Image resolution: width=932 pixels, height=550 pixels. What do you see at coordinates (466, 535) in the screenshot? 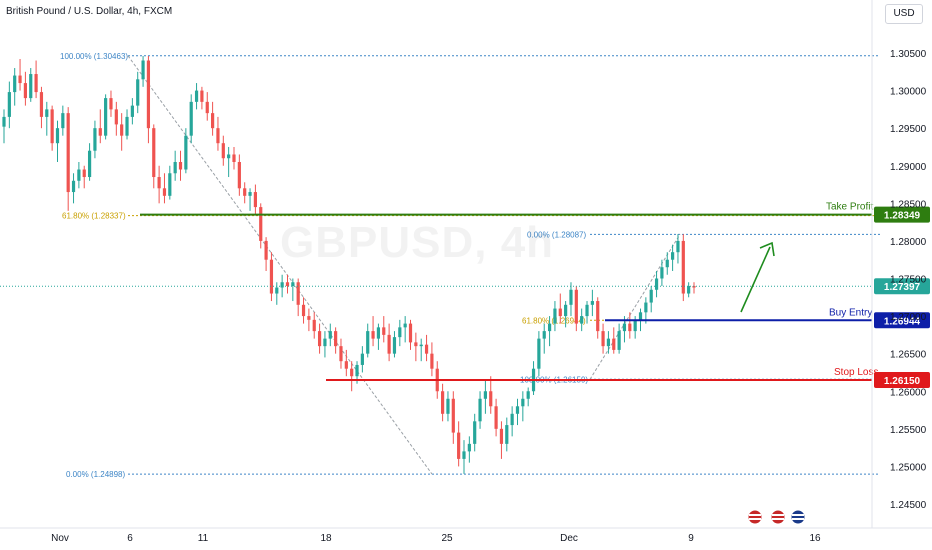
I see `x-axis: Nov 6 11 18 25 Dec 9 16` at bounding box center [466, 535].